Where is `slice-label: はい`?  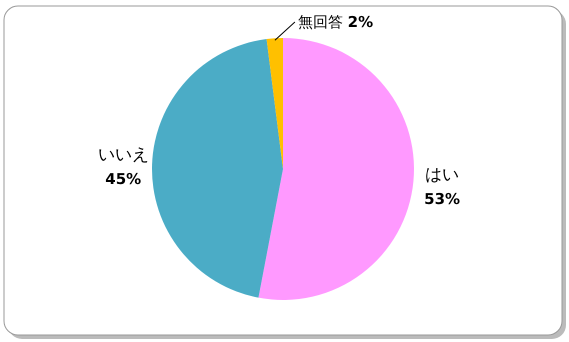
slice-label: はい is located at coordinates (442, 175).